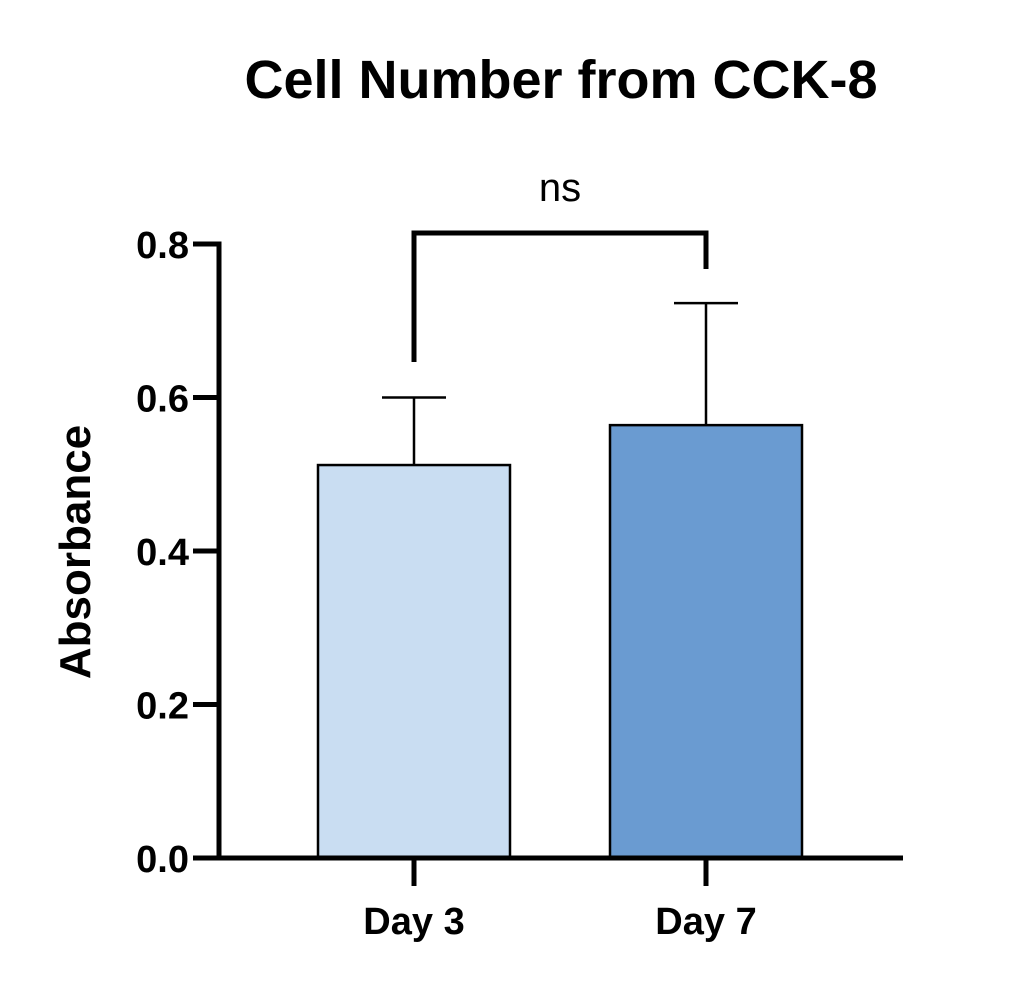 The height and width of the screenshot is (982, 1016). Describe the element at coordinates (560, 383) in the screenshot. I see `error-bars-layer` at that location.